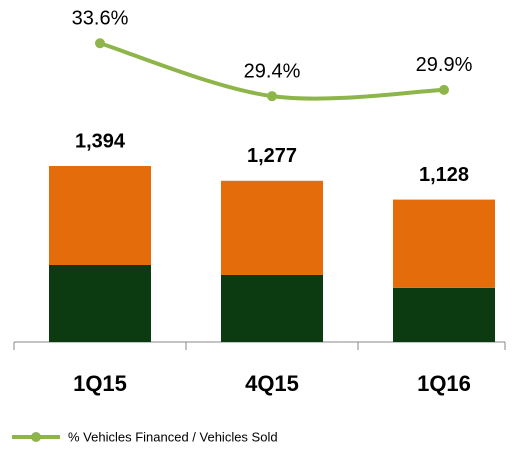  I want to click on x-tick-label: 4Q15, so click(272, 383).